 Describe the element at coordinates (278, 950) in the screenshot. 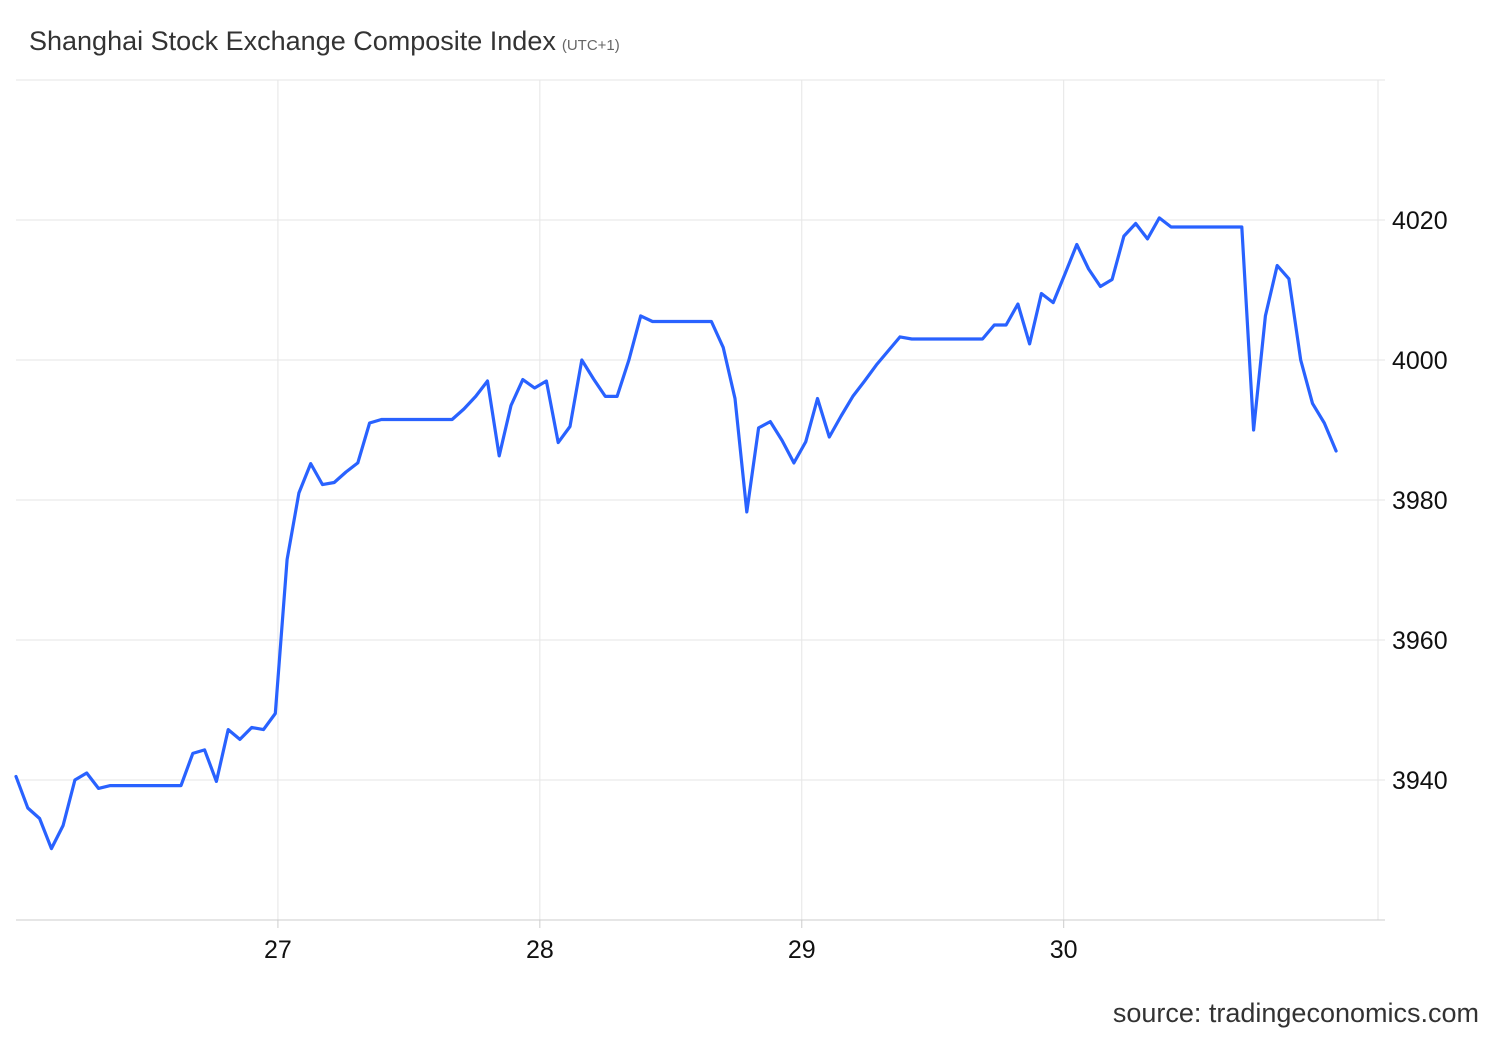

I see `x-tick-label-27: 27` at that location.